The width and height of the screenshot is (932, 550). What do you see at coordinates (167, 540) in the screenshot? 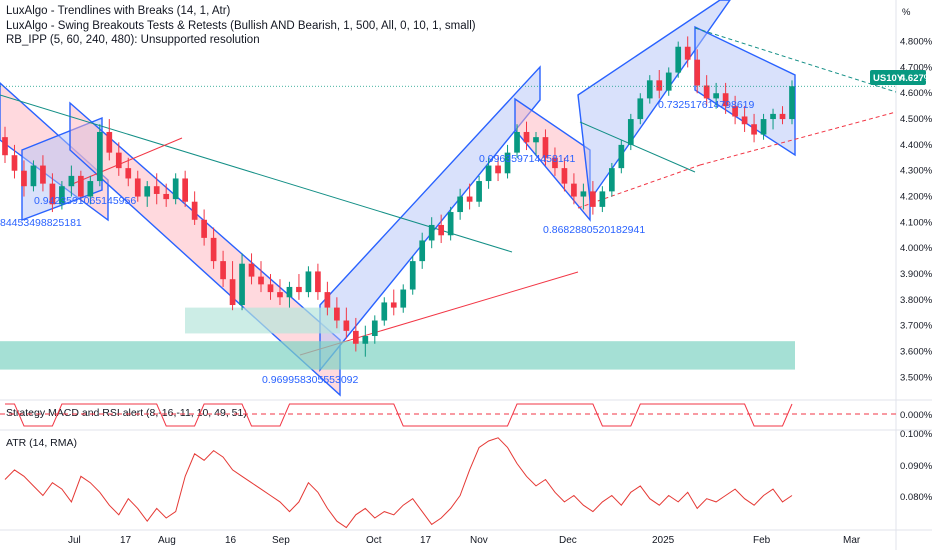
I see `time-tick: Aug` at bounding box center [167, 540].